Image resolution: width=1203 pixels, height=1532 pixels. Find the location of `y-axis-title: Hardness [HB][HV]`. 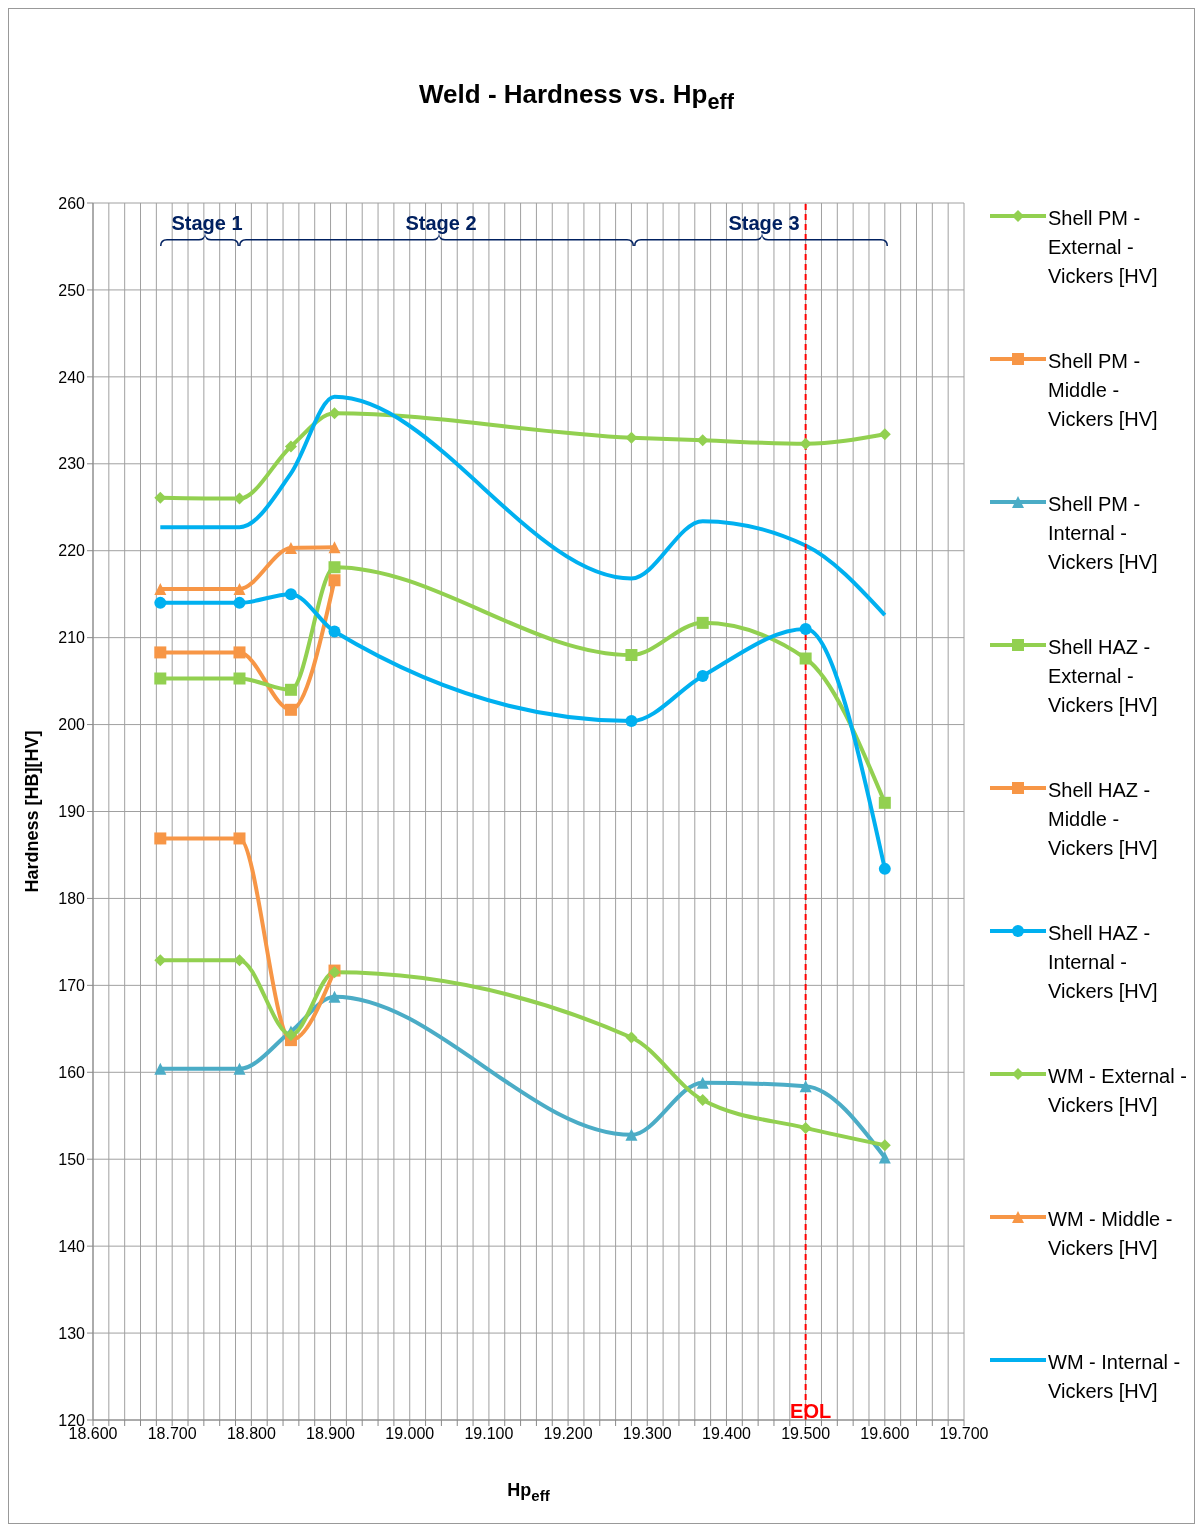

y-axis-title: Hardness [HB][HV] is located at coordinates (32, 811).